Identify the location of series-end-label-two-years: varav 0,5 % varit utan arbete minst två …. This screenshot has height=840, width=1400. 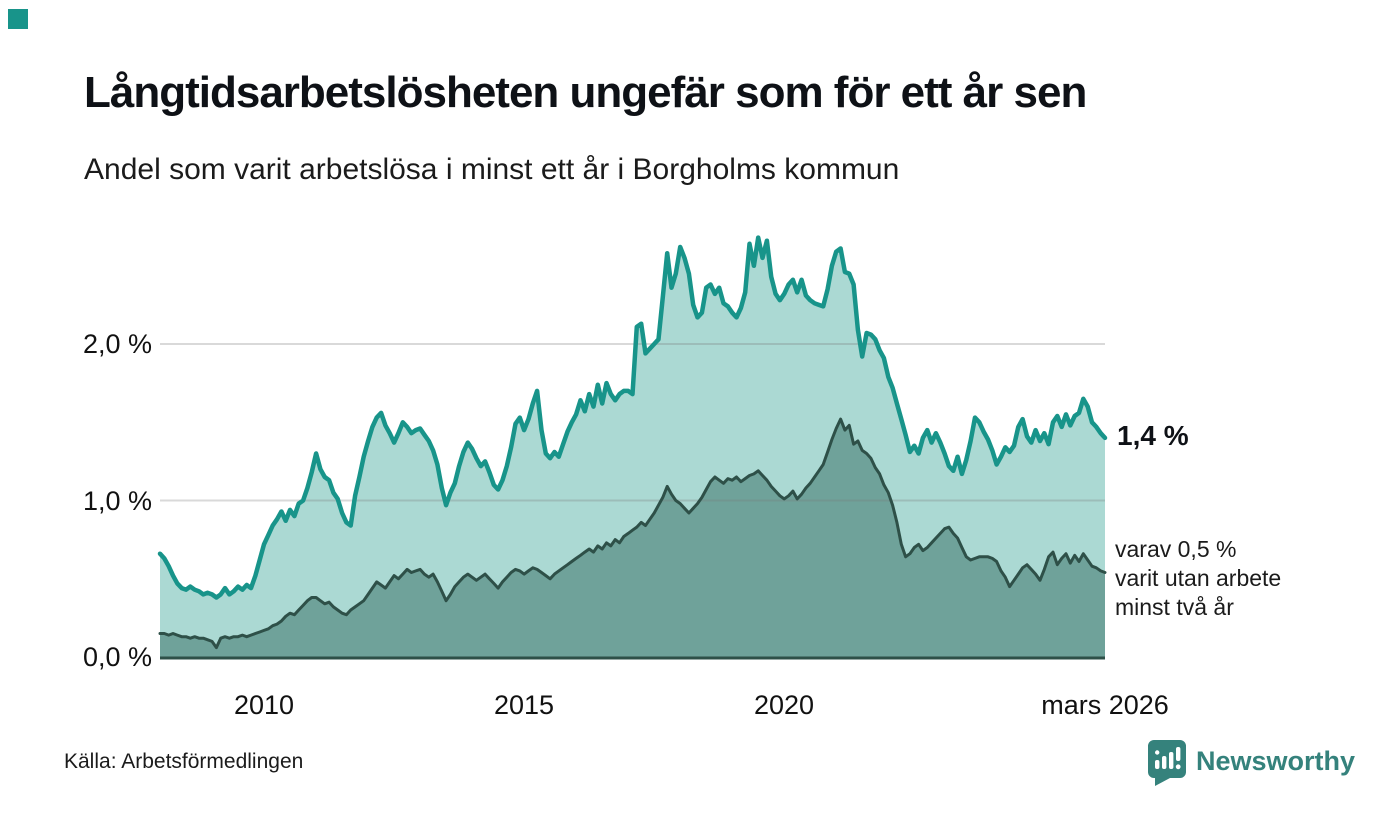
(1198, 578).